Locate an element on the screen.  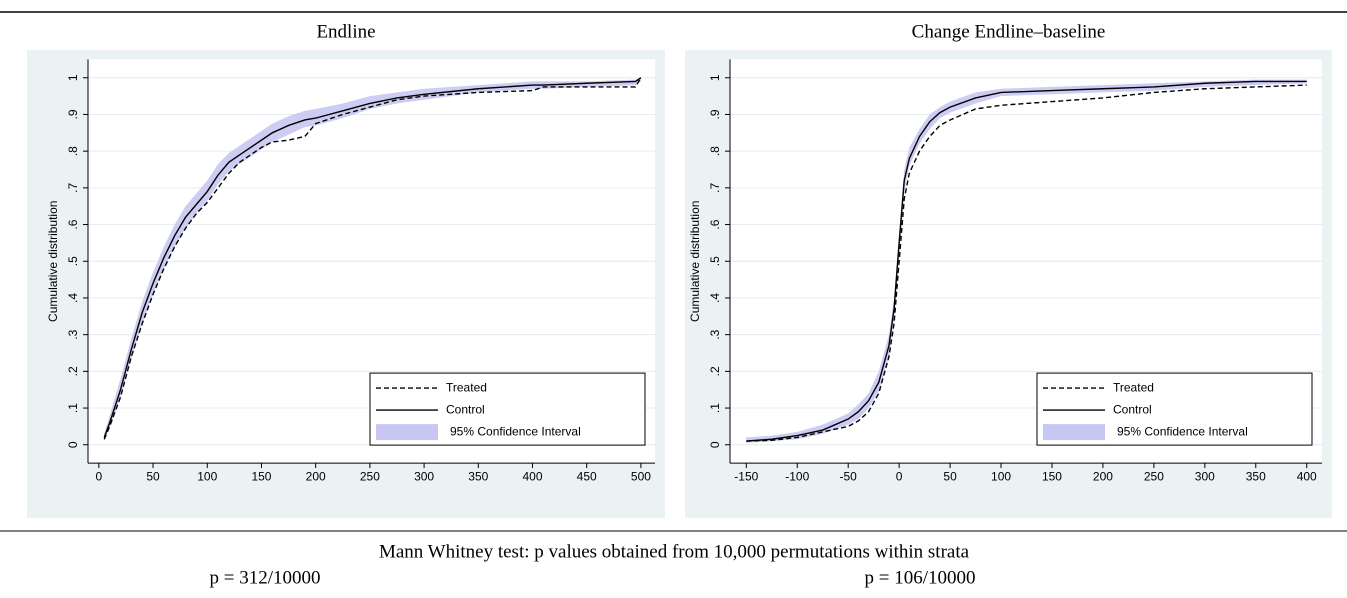
p-value: p = 106/10000 is located at coordinates (920, 577).